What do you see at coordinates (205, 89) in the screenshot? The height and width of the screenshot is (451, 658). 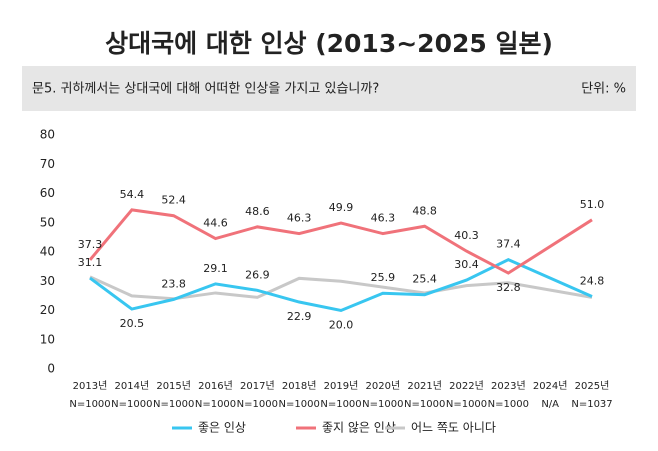 I see `subtitle: 문5. 귀하께서는 상대국에 대해 어떠한 인상을 가지고 있습니까?` at bounding box center [205, 89].